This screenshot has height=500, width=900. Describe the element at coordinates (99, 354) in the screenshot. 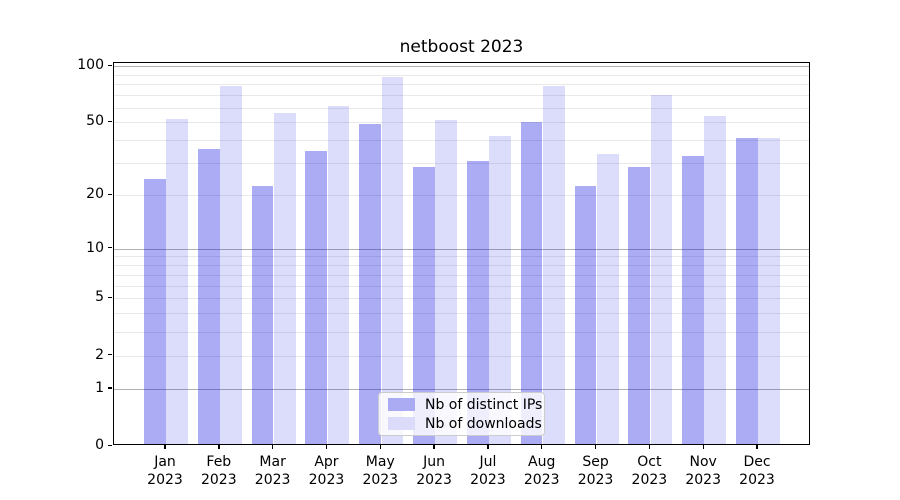

I see `y-tick-label: 2` at that location.